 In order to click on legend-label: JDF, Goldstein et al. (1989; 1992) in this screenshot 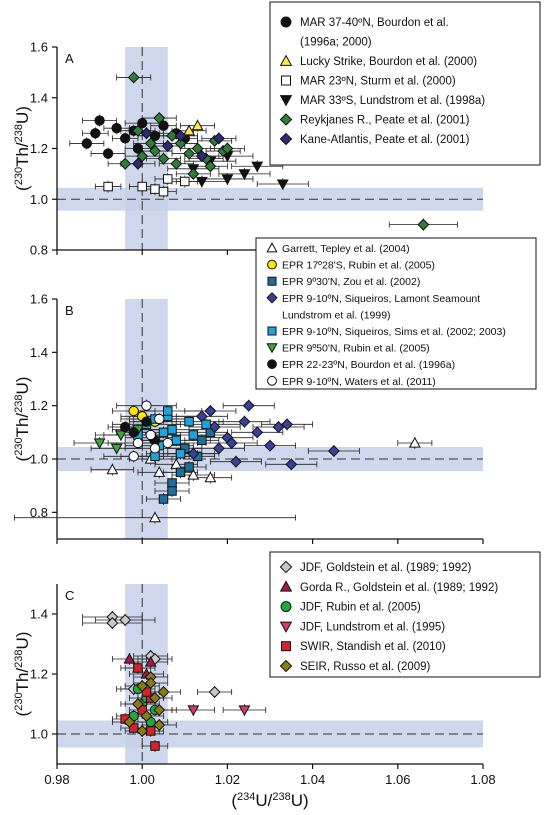, I will do `click(385, 568)`.